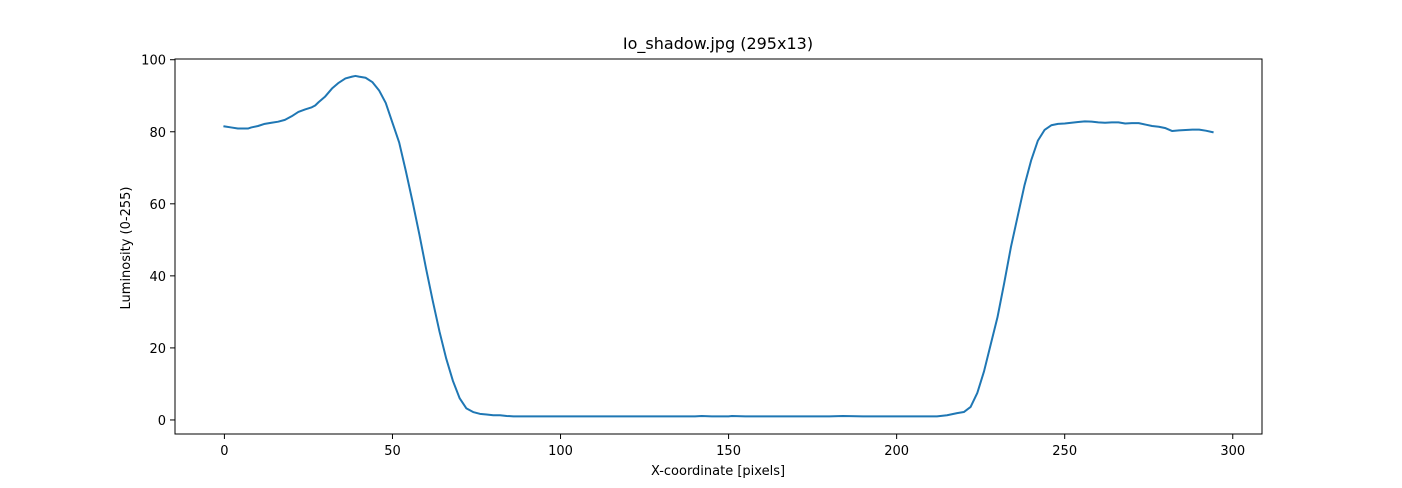  What do you see at coordinates (896, 451) in the screenshot?
I see `x-tick-label-200: 200` at bounding box center [896, 451].